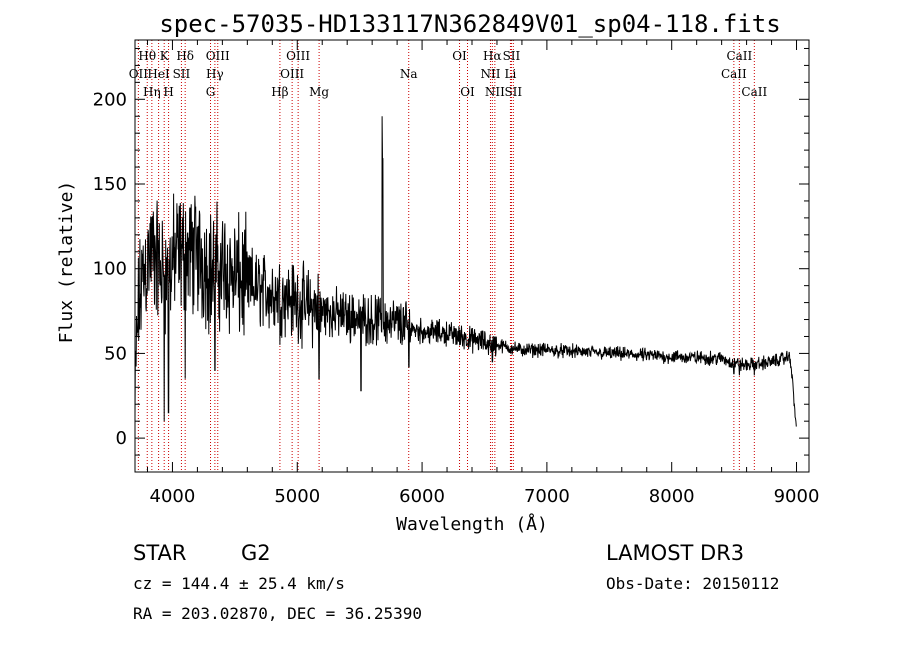  I want to click on x-tick-label-0: 4000, so click(173, 496).